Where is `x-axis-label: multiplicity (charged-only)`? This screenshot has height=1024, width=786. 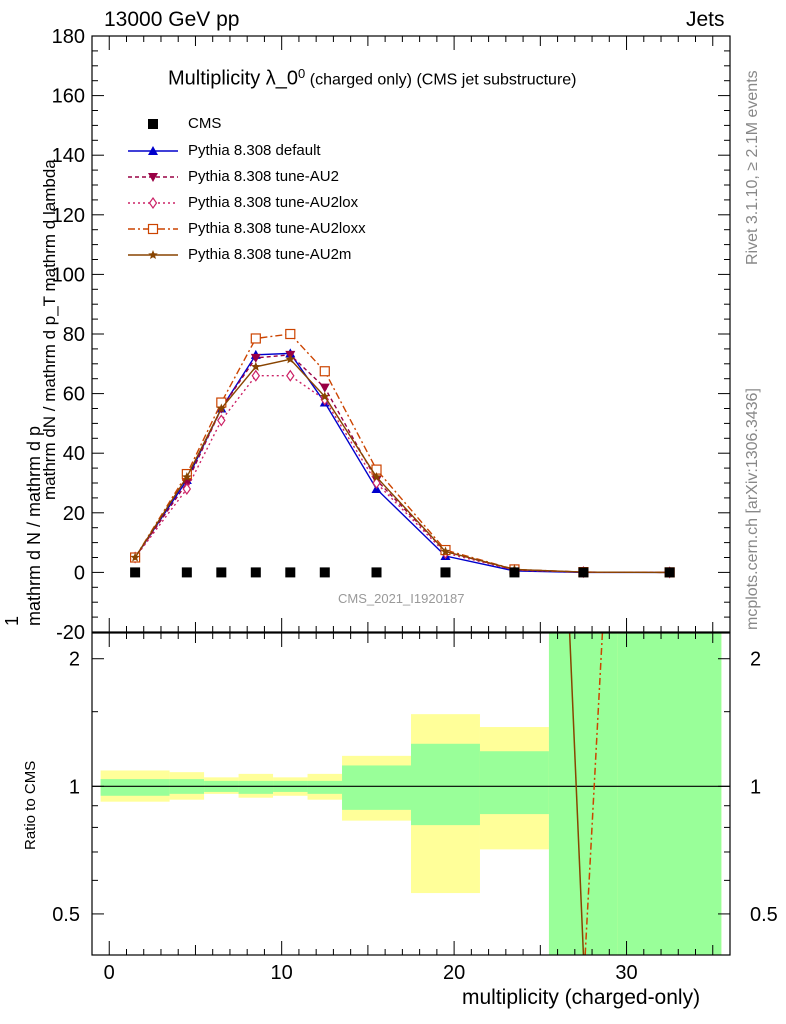 x-axis-label: multiplicity (charged-only) is located at coordinates (581, 997).